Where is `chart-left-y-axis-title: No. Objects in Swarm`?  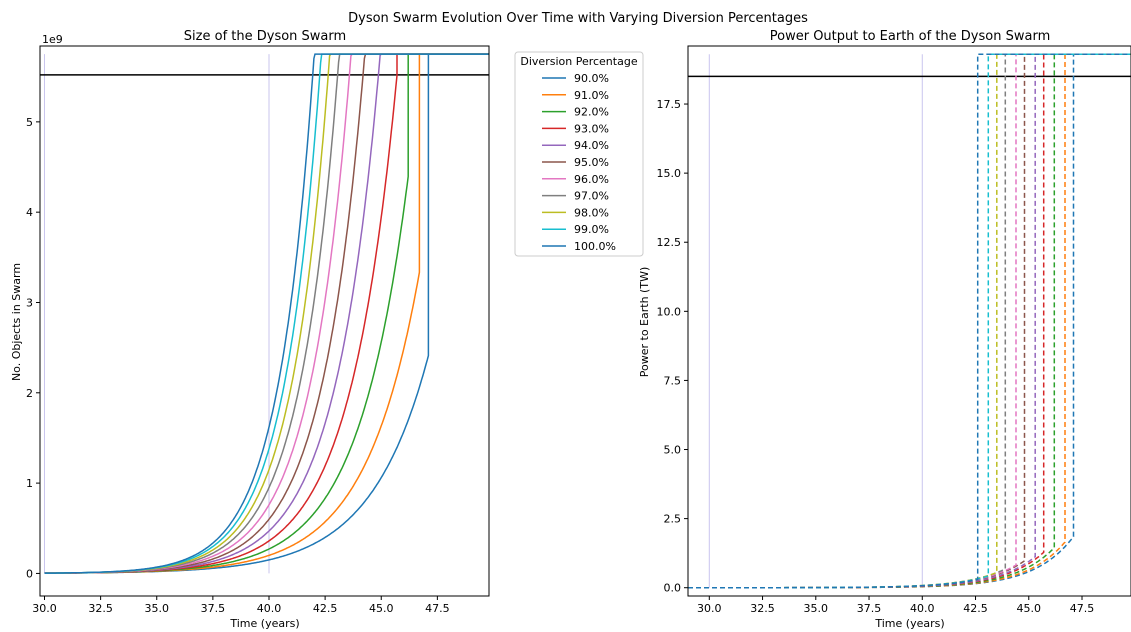
chart-left-y-axis-title: No. Objects in Swarm is located at coordinates (16, 322).